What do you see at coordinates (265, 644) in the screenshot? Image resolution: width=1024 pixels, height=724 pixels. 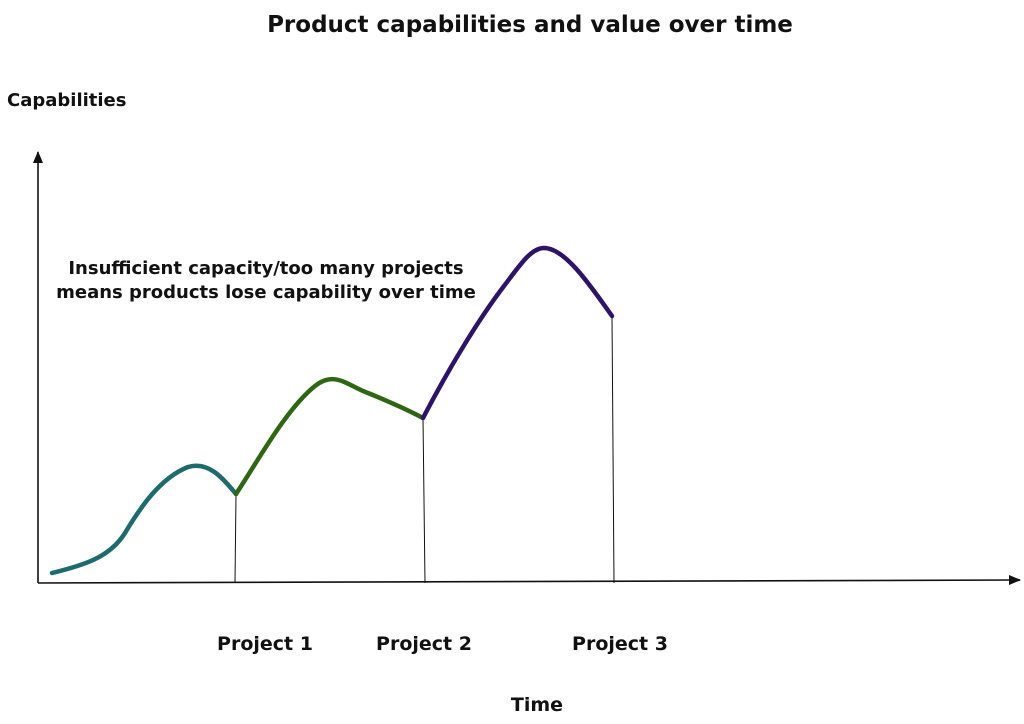 I see `project-1-label: Project 1` at bounding box center [265, 644].